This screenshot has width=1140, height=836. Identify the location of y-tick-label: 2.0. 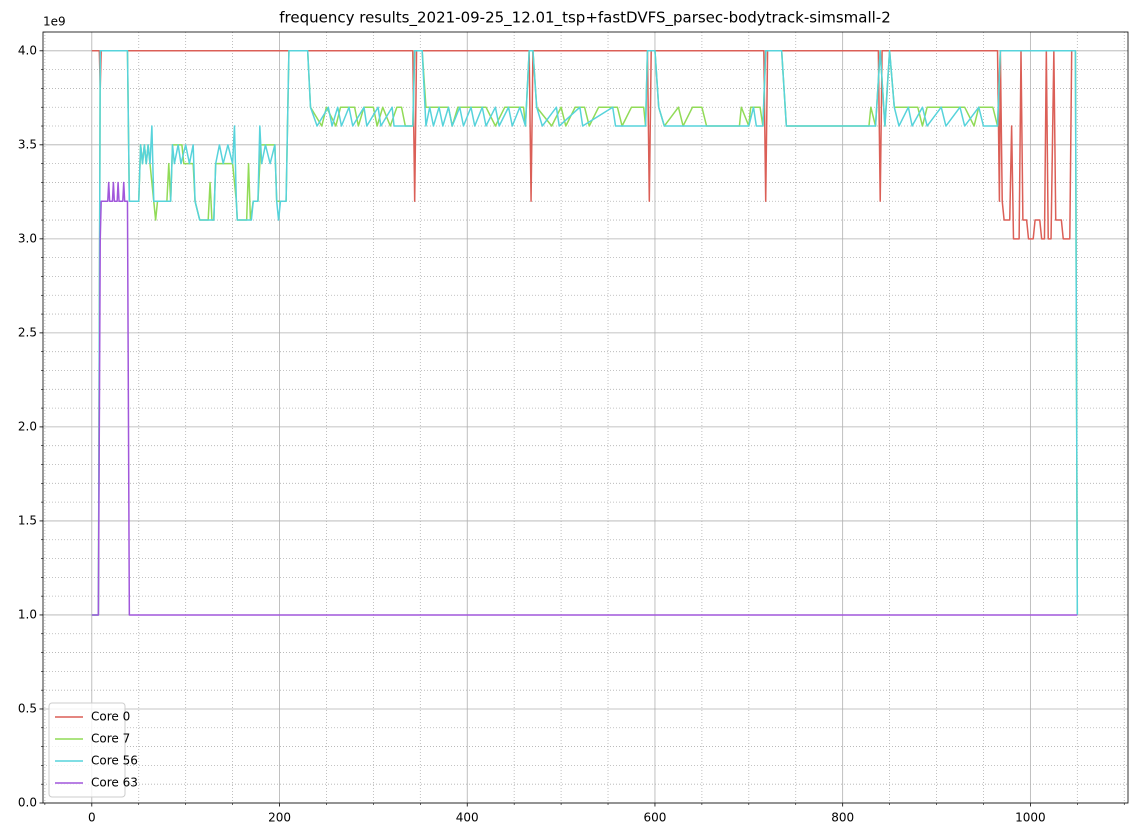
(27, 426).